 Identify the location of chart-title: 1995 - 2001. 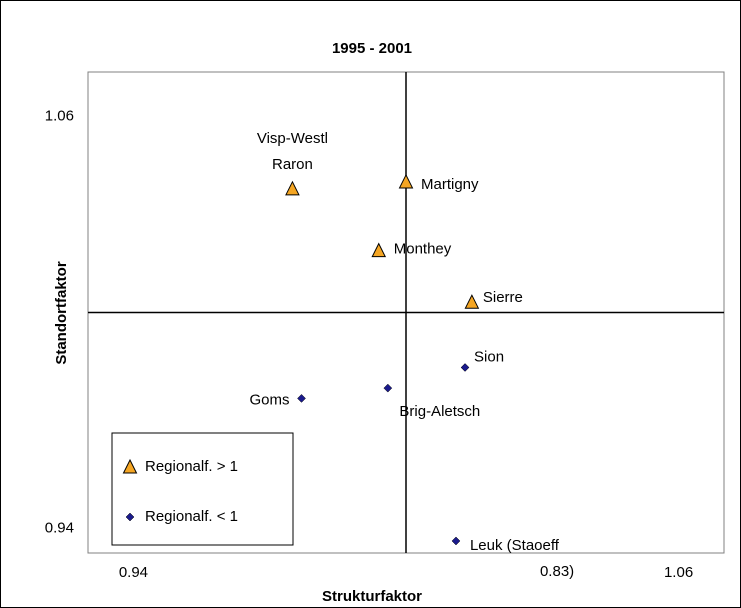
(372, 48).